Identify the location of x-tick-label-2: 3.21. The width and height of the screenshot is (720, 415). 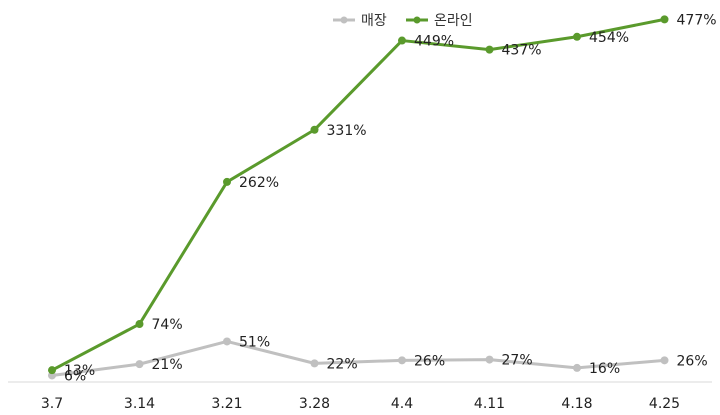
(226, 404).